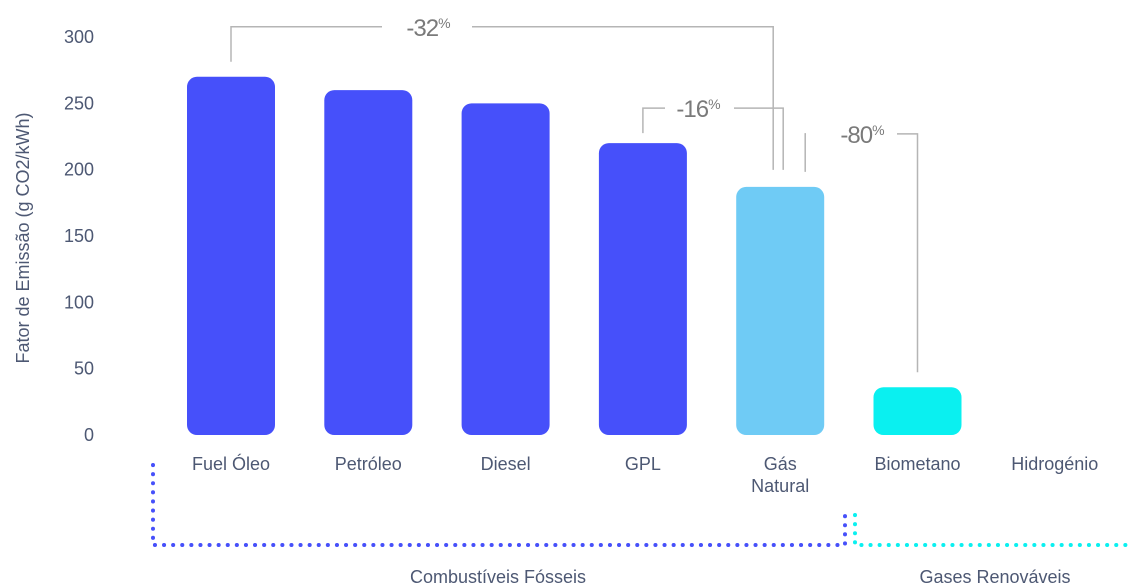  Describe the element at coordinates (79, 37) in the screenshot. I see `y-tick-label: 300` at that location.